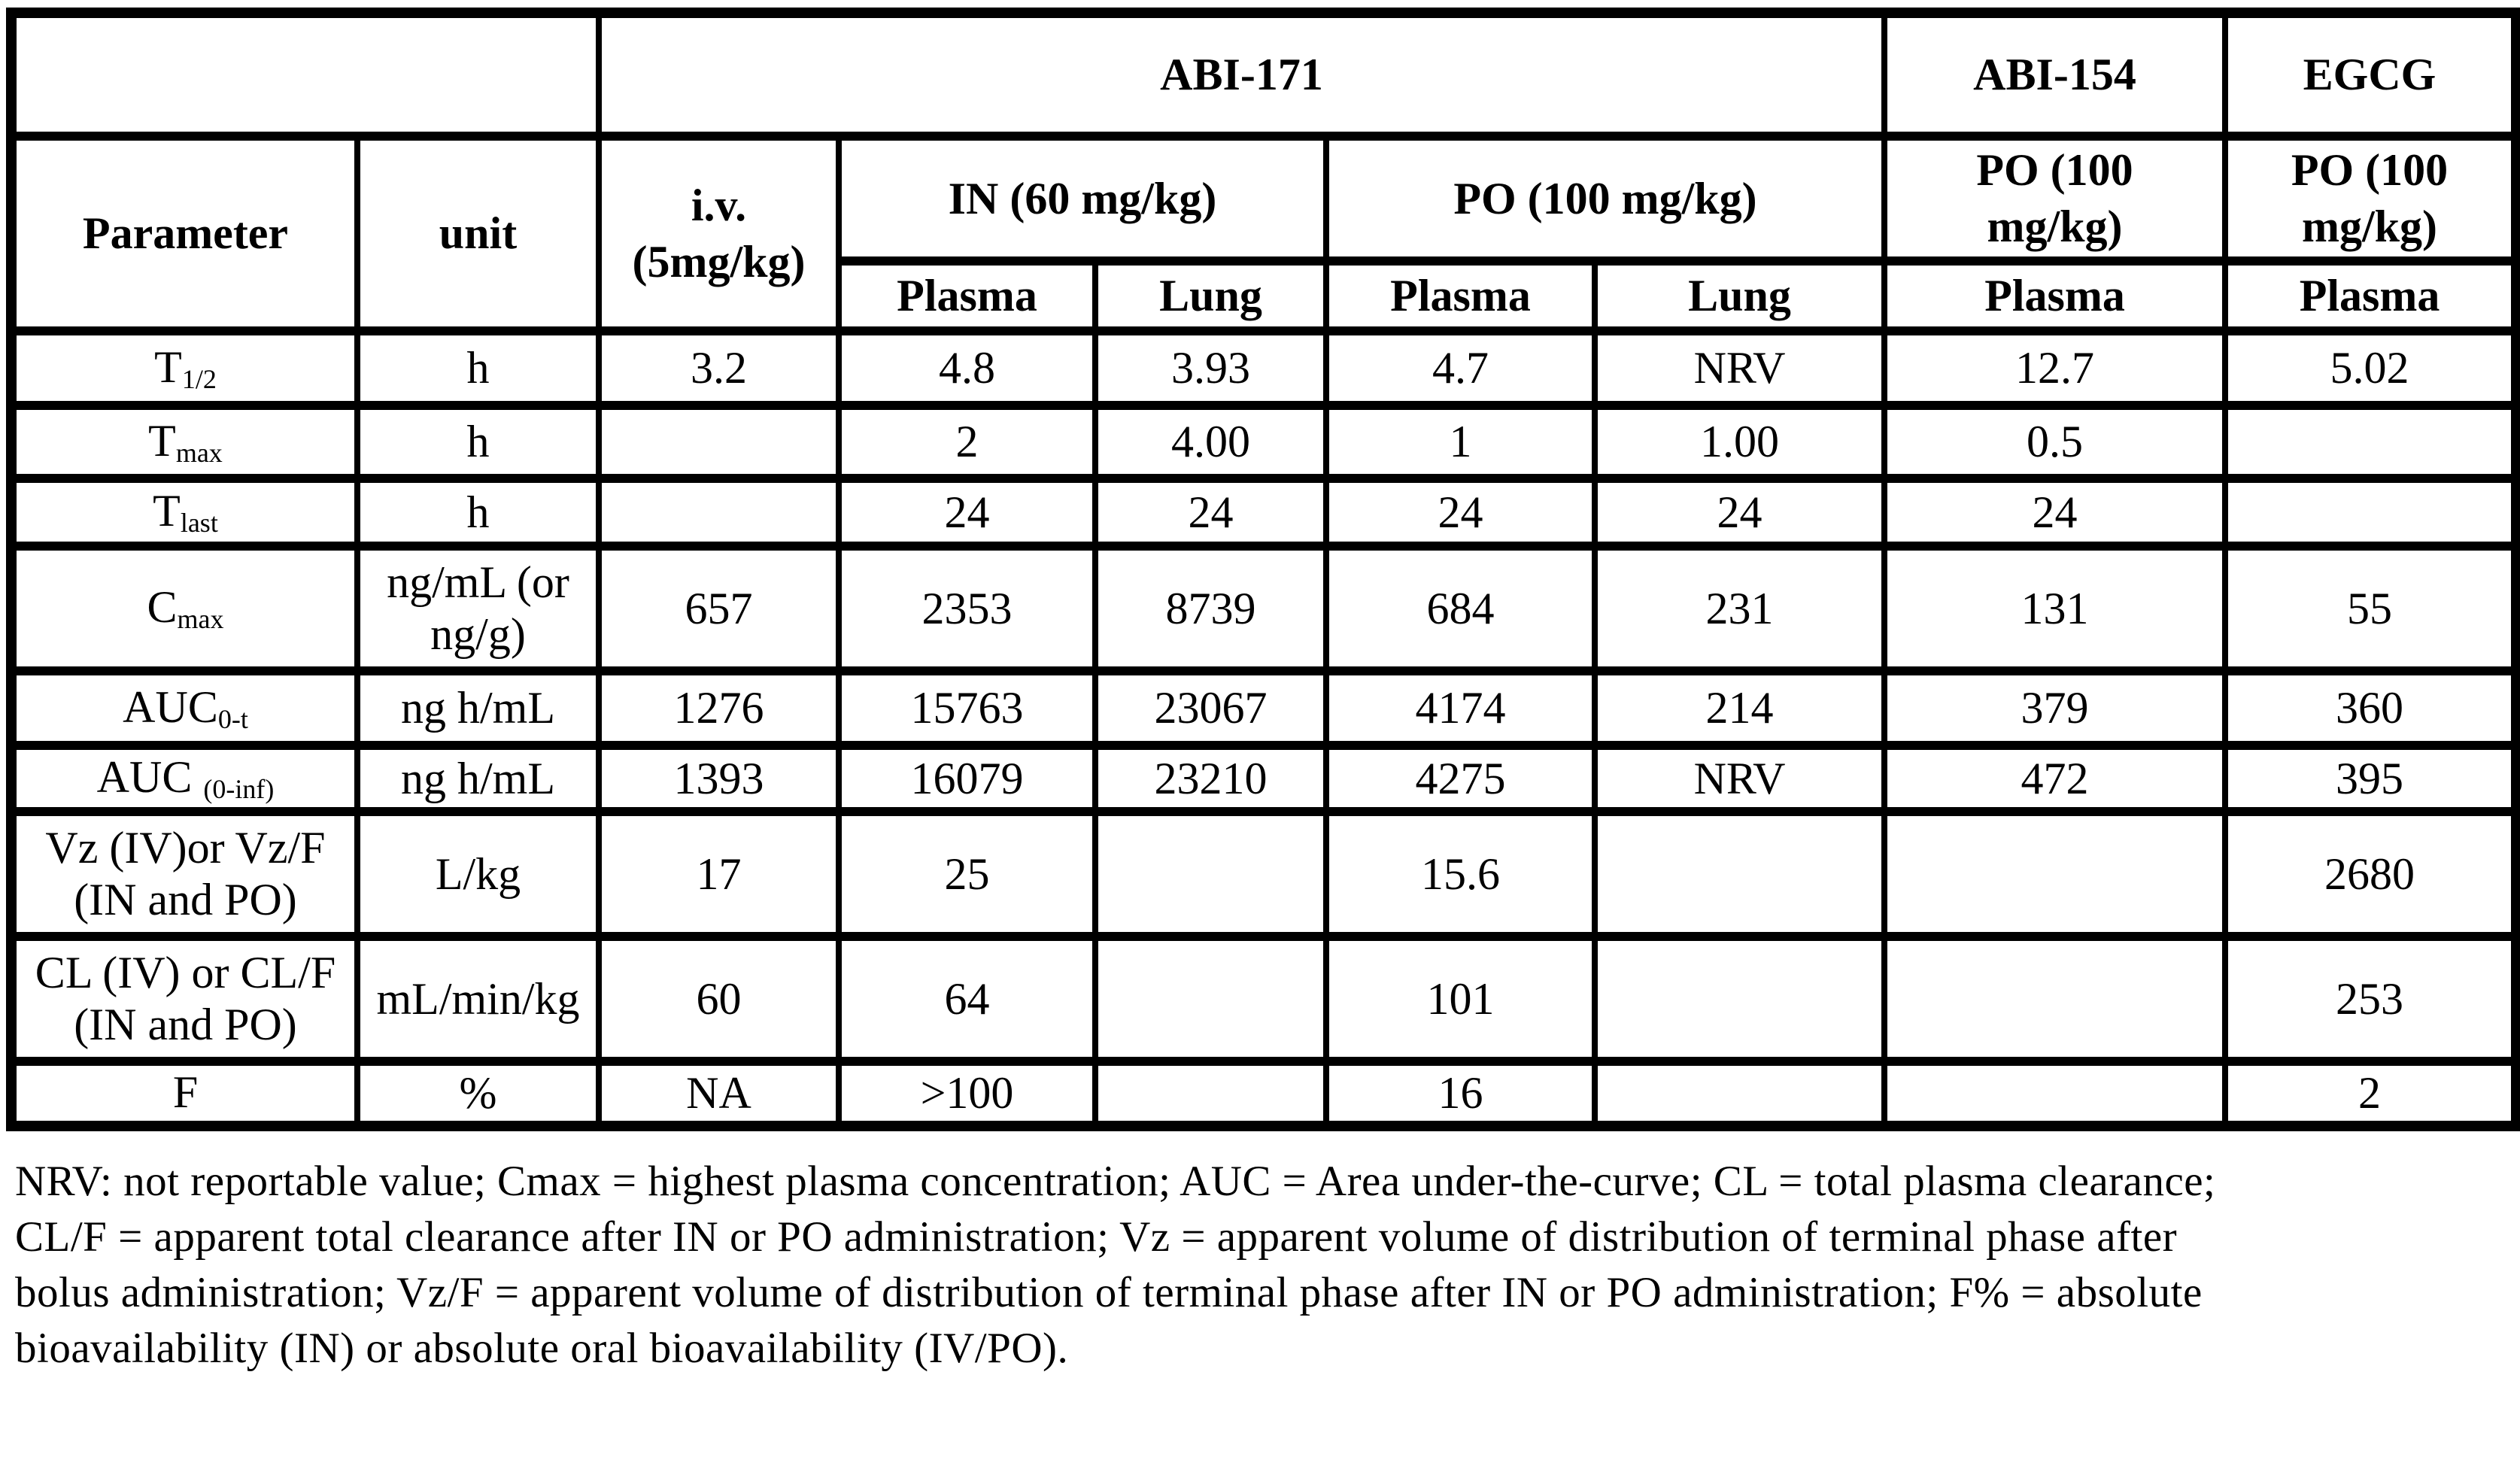 The height and width of the screenshot is (1469, 2520). Describe the element at coordinates (1209, 706) in the screenshot. I see `value-cell: 23067` at that location.